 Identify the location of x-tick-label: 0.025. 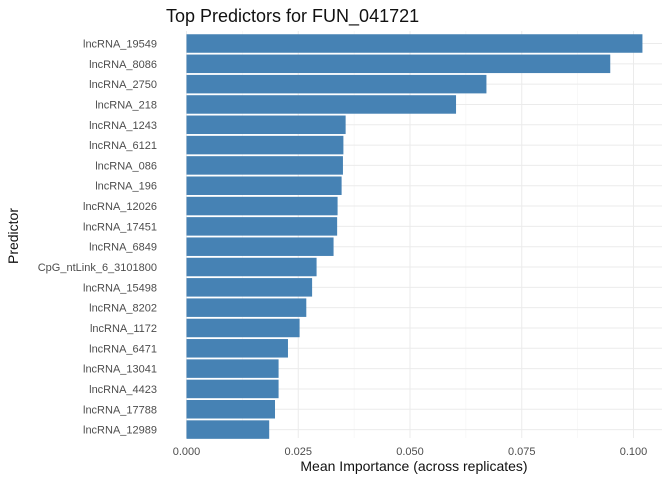
(298, 452).